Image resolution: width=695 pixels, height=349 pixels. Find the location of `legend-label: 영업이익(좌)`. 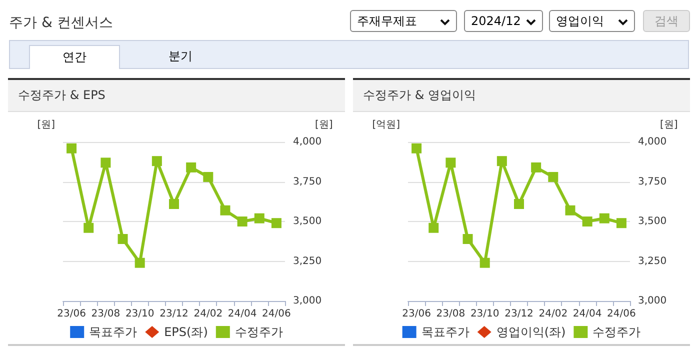

legend-label: 영업이익(좌) is located at coordinates (531, 332).